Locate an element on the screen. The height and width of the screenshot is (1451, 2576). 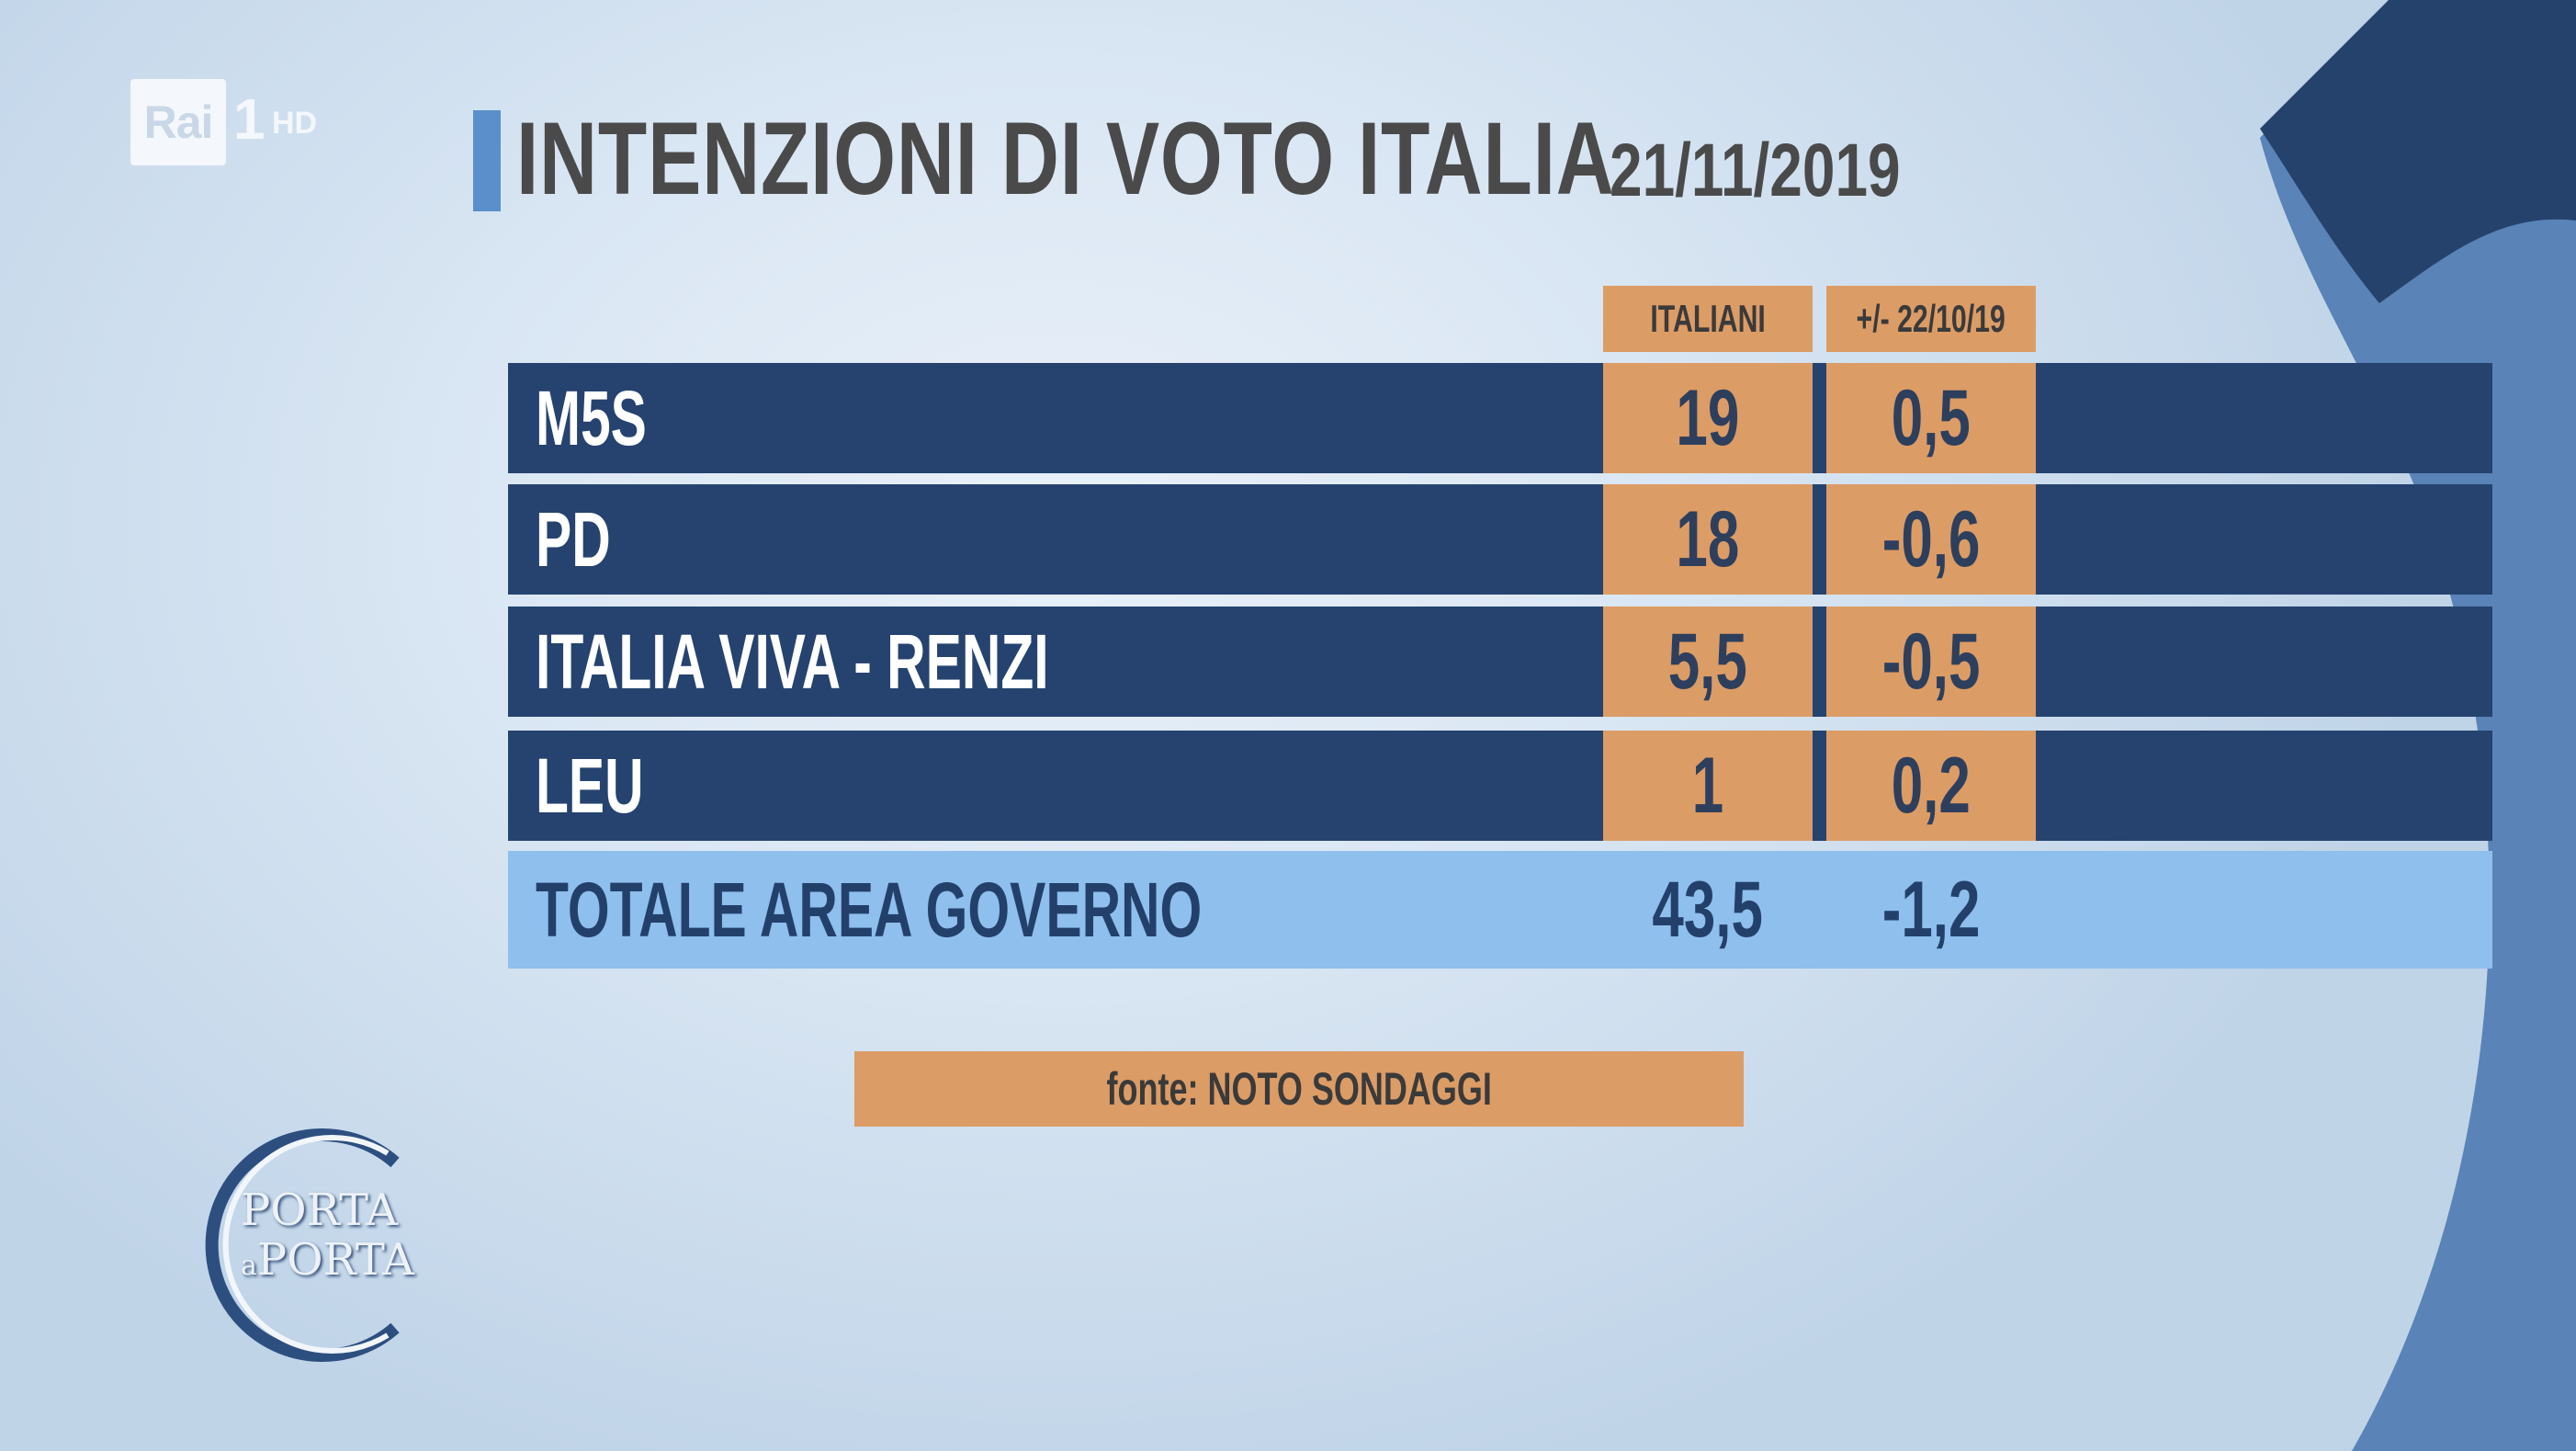
poll-date: 21/11/2019 is located at coordinates (1755, 170).